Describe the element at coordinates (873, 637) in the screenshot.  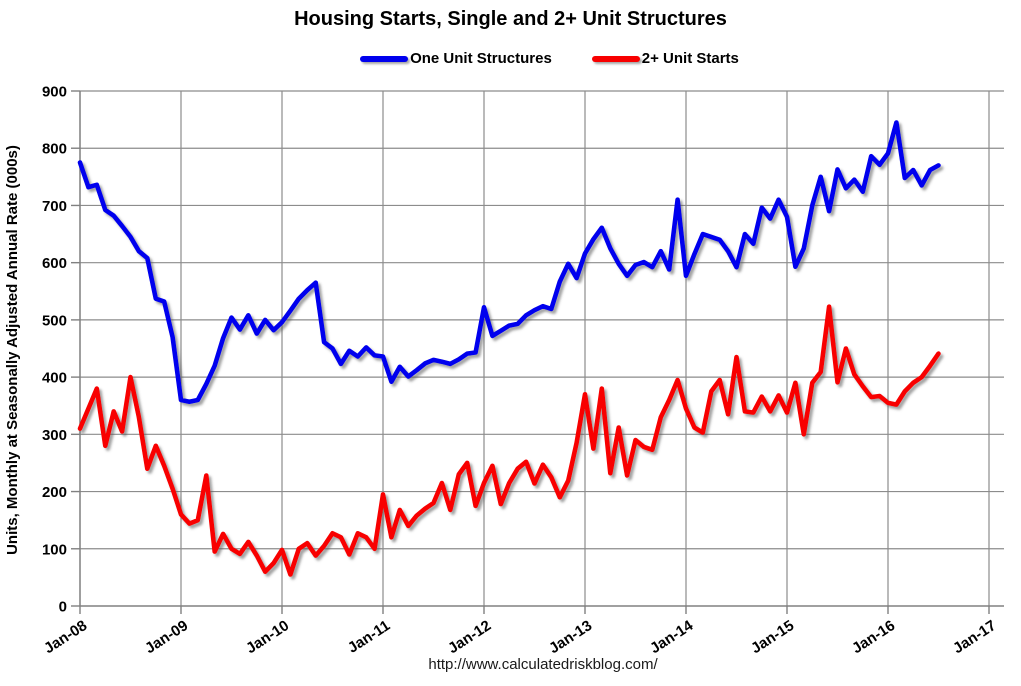
I see `x-tick-label: Jan-16` at that location.